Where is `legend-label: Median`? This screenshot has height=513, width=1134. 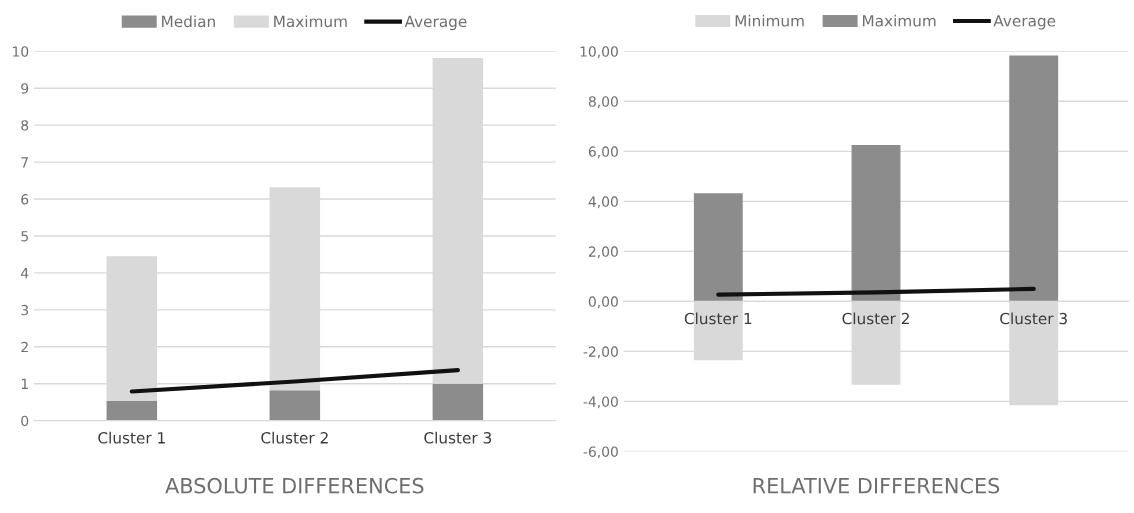 legend-label: Median is located at coordinates (188, 21).